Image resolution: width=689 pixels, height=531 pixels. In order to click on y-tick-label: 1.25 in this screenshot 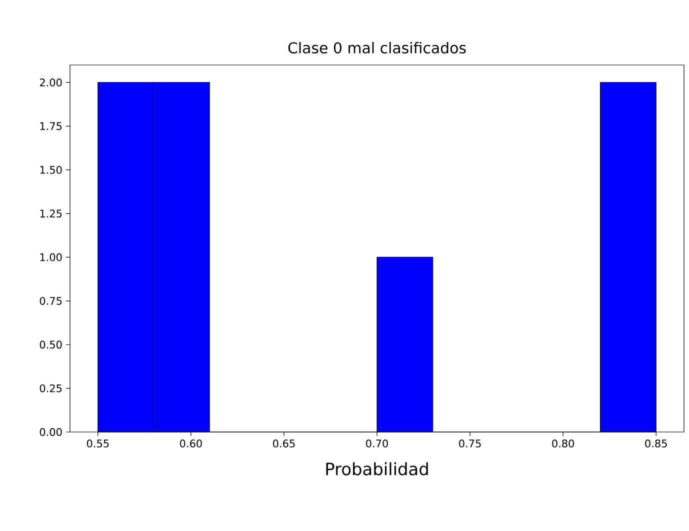, I will do `click(51, 214)`.